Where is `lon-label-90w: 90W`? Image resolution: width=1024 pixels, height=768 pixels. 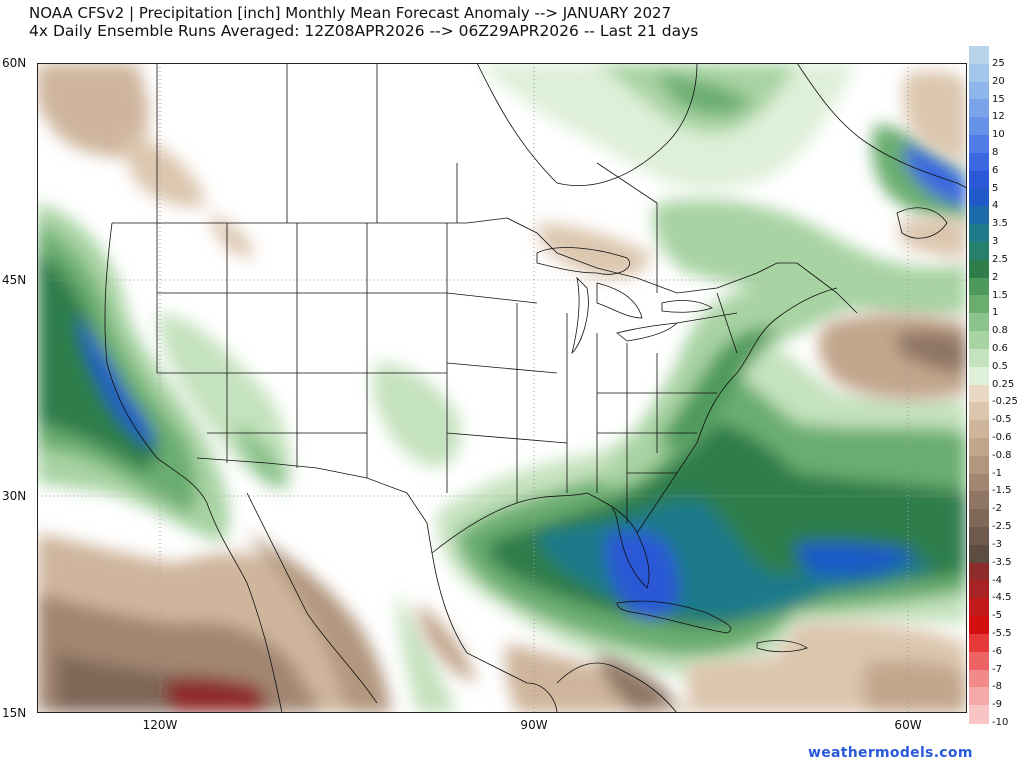 lon-label-90w: 90W is located at coordinates (534, 725).